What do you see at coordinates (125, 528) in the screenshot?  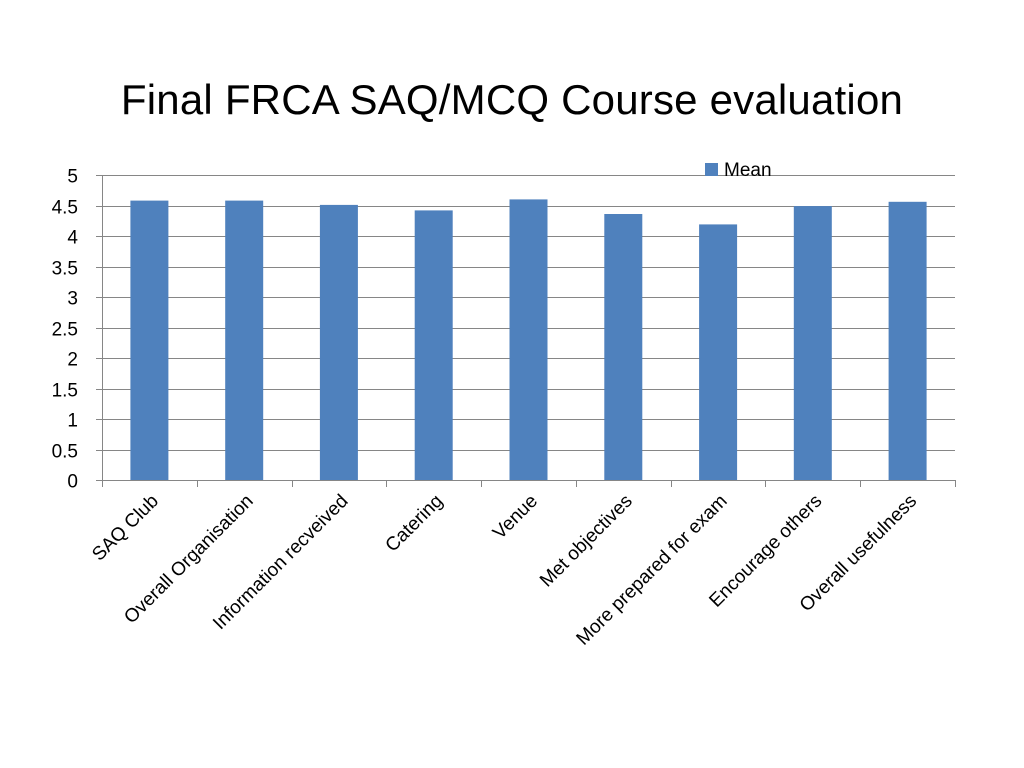 I see `category-label: SAQ Club` at bounding box center [125, 528].